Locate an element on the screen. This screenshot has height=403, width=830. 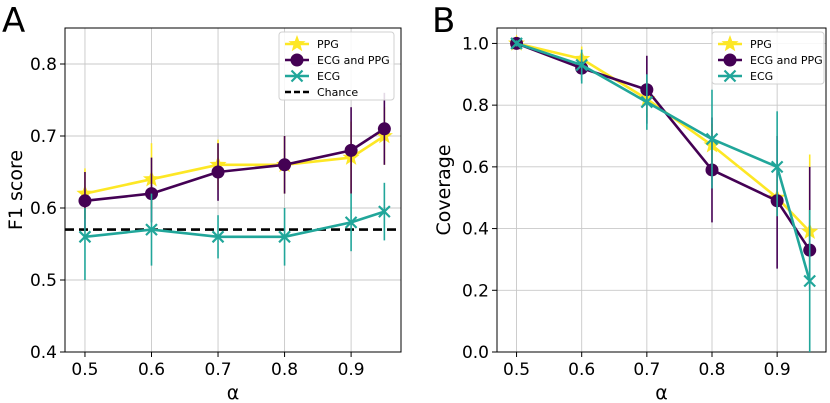
legend: PPG ECG and PPG ECG is located at coordinates (768, 58).